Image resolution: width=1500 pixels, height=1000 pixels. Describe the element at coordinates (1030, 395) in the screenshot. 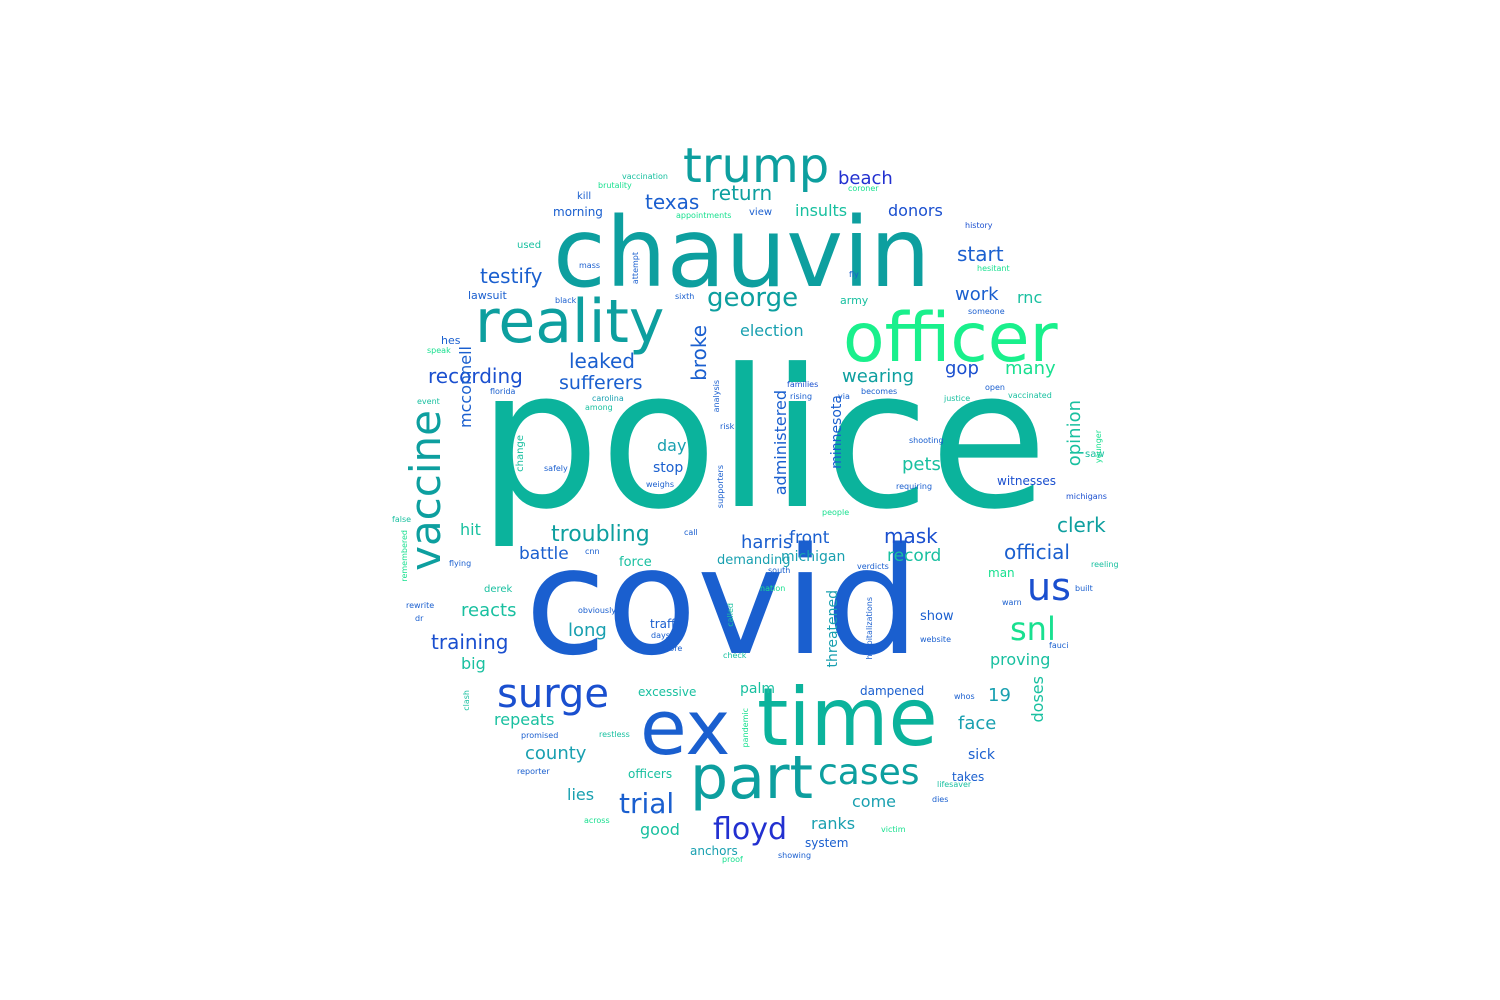

I see `word-vaccinated: vaccinated` at that location.